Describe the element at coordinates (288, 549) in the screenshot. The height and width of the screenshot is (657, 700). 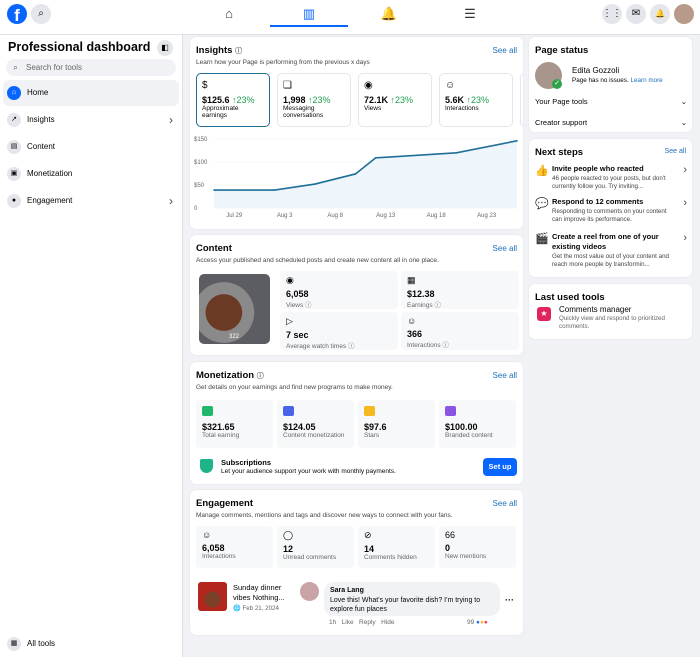
I see `stat-value: 12` at that location.